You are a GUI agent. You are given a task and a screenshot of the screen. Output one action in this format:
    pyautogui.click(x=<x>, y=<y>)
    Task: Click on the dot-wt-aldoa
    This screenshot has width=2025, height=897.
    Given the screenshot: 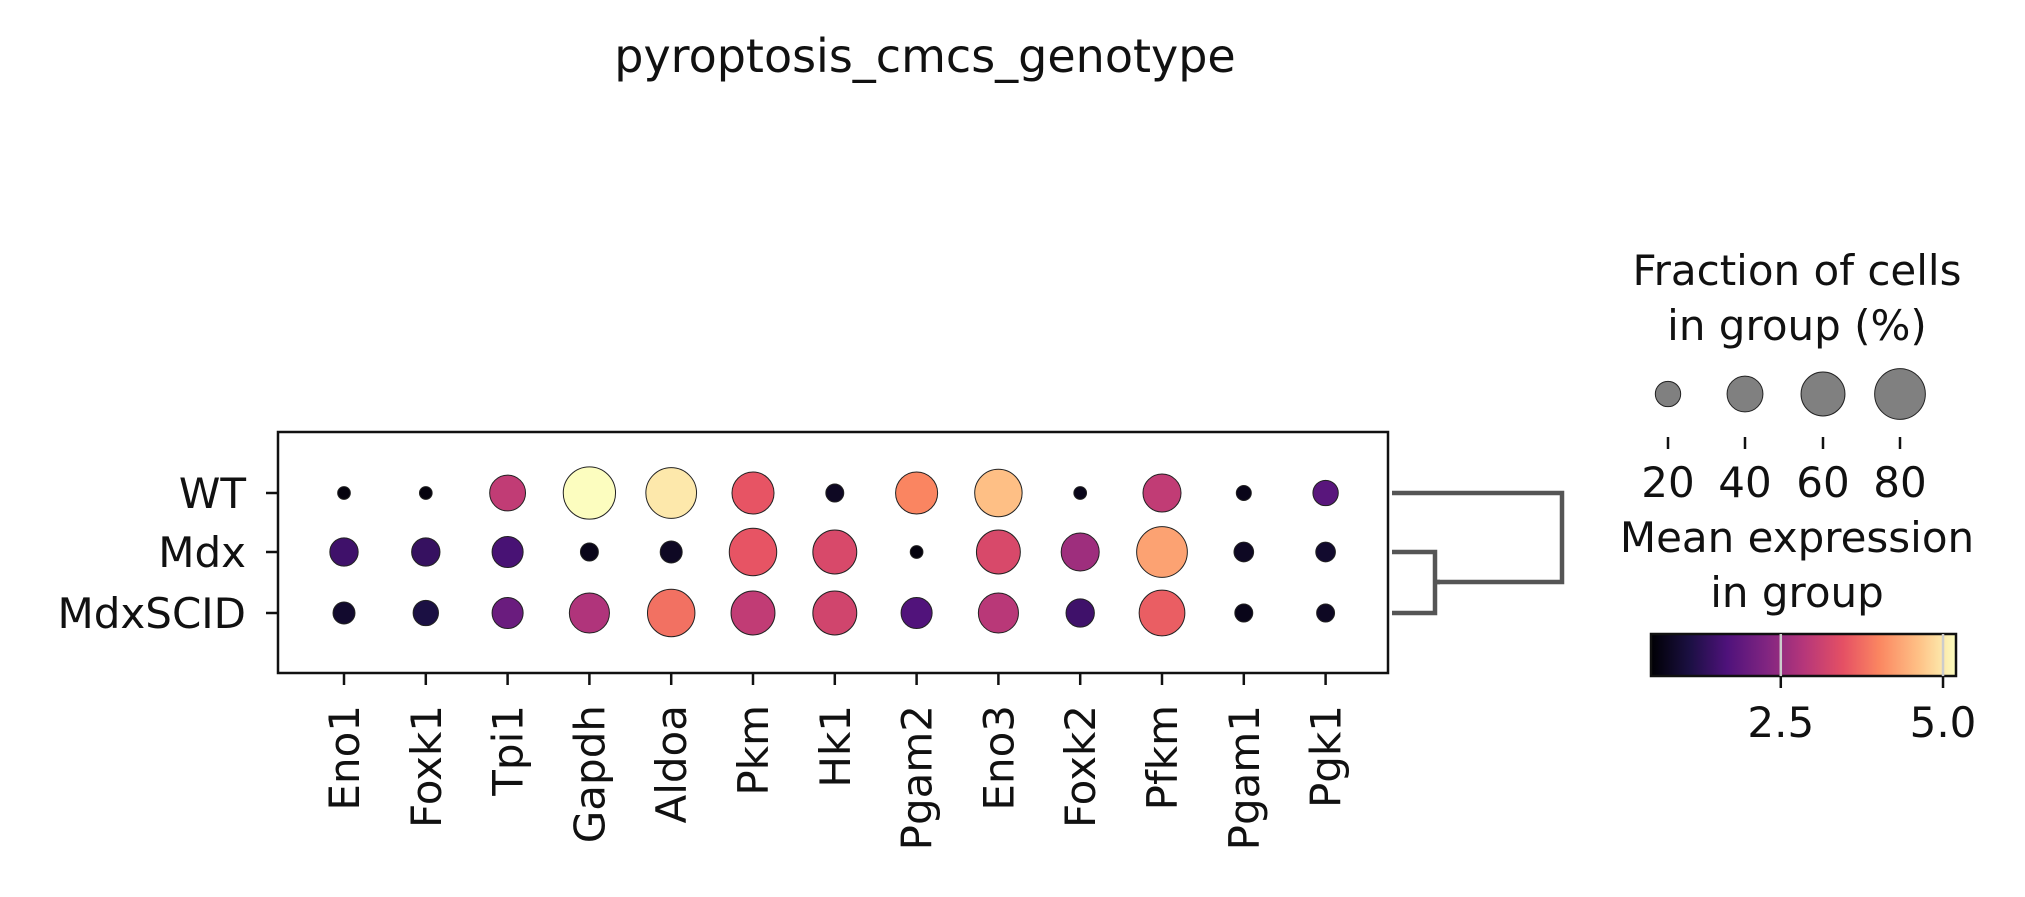 What is the action you would take?
    pyautogui.click(x=671, y=493)
    